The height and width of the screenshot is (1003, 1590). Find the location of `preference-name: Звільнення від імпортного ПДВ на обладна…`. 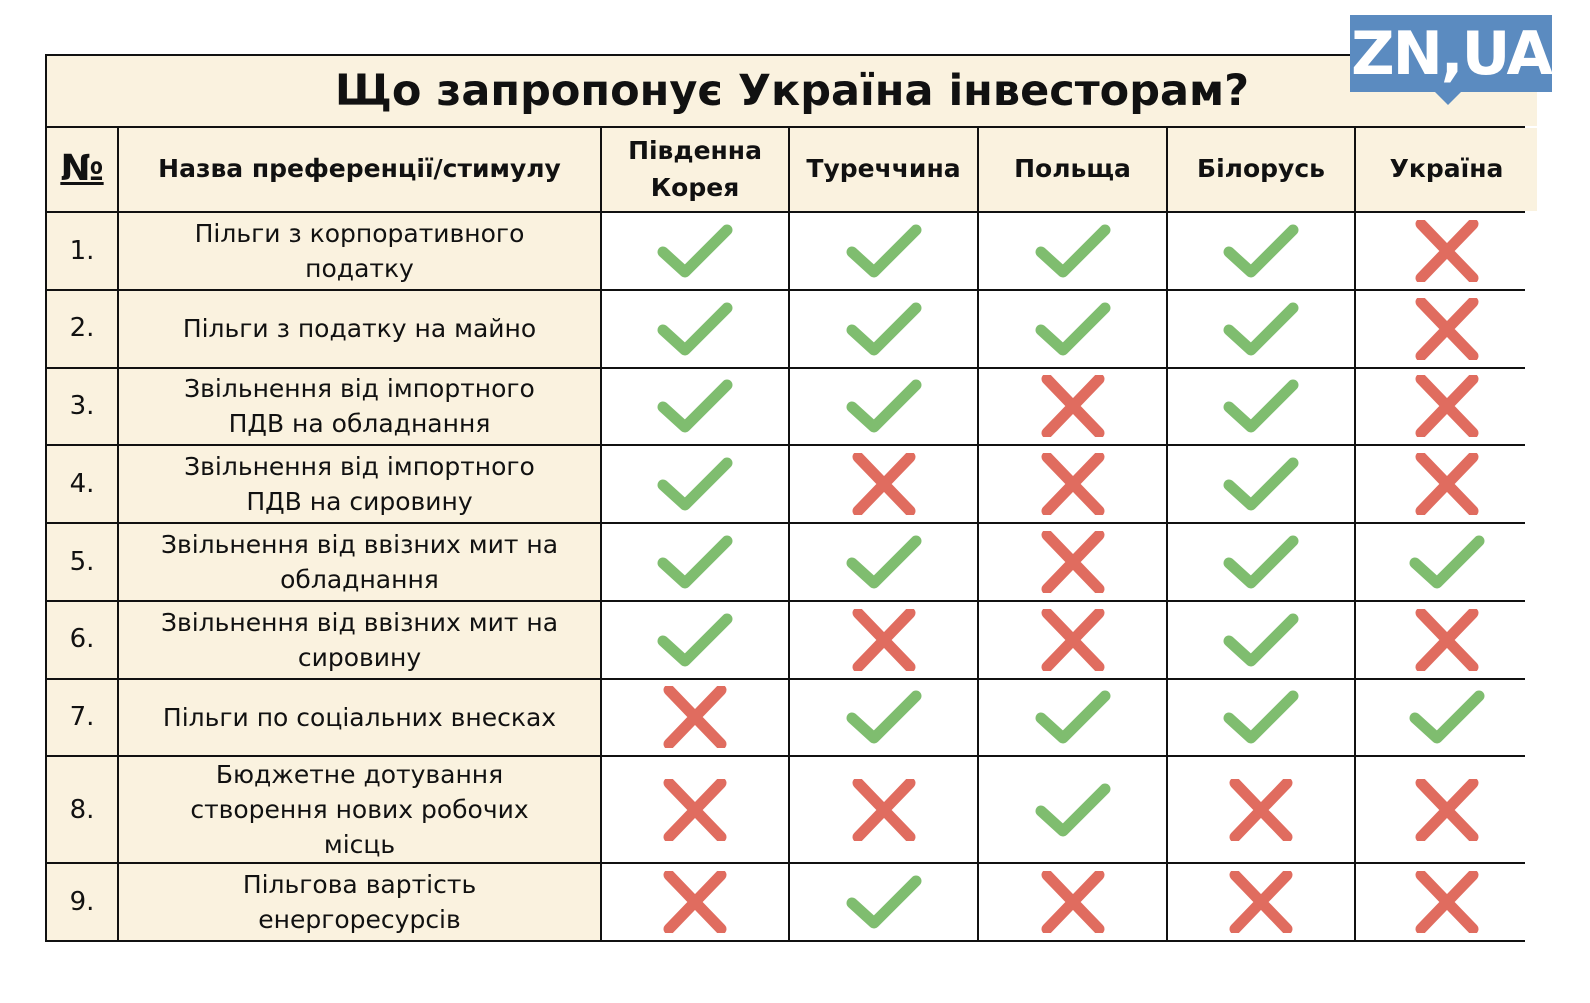

preference-name: Звільнення від імпортного ПДВ на обладна… is located at coordinates (359, 406).